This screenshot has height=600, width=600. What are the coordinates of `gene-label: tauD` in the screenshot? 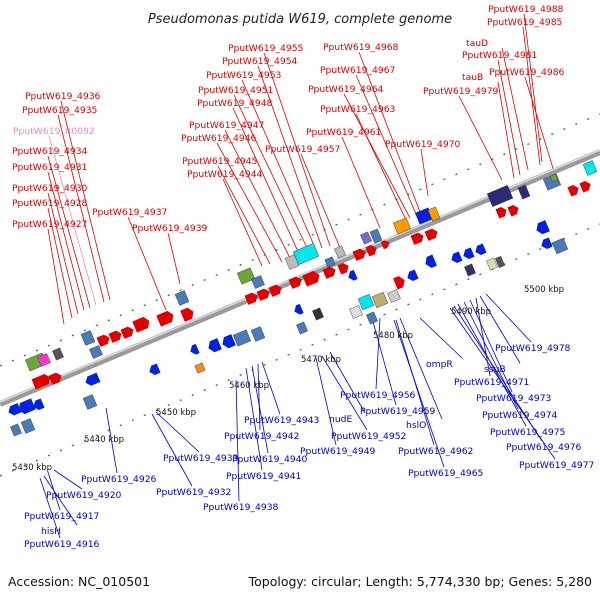 It's located at (477, 43).